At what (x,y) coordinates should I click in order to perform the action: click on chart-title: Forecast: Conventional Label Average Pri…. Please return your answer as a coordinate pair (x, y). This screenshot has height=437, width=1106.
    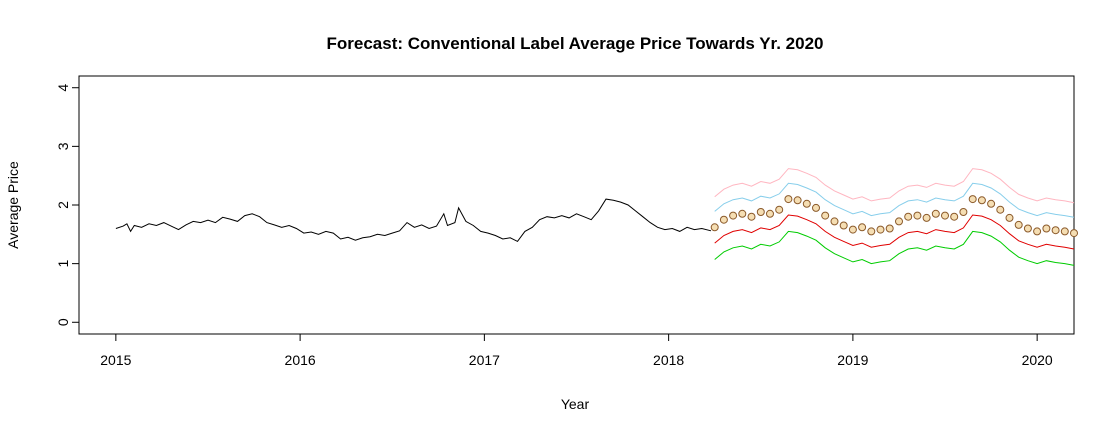
    Looking at the image, I should click on (575, 43).